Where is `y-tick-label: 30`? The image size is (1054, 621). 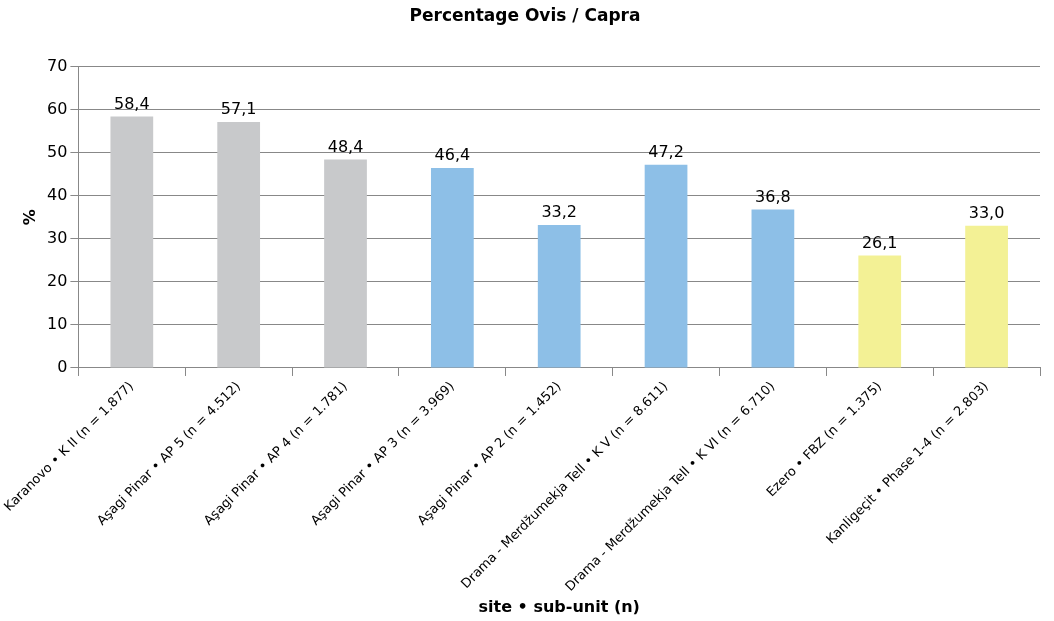 y-tick-label: 30 is located at coordinates (57, 237).